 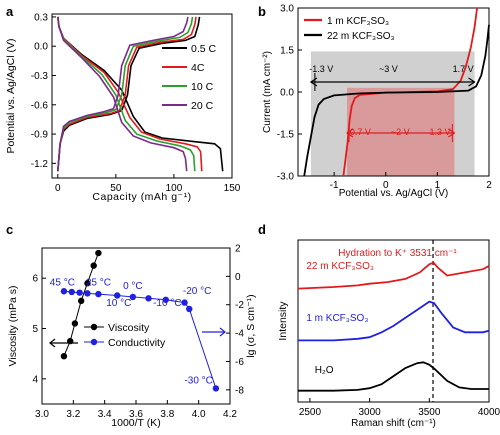 I want to click on x-tick-label: 1, so click(x=438, y=185).